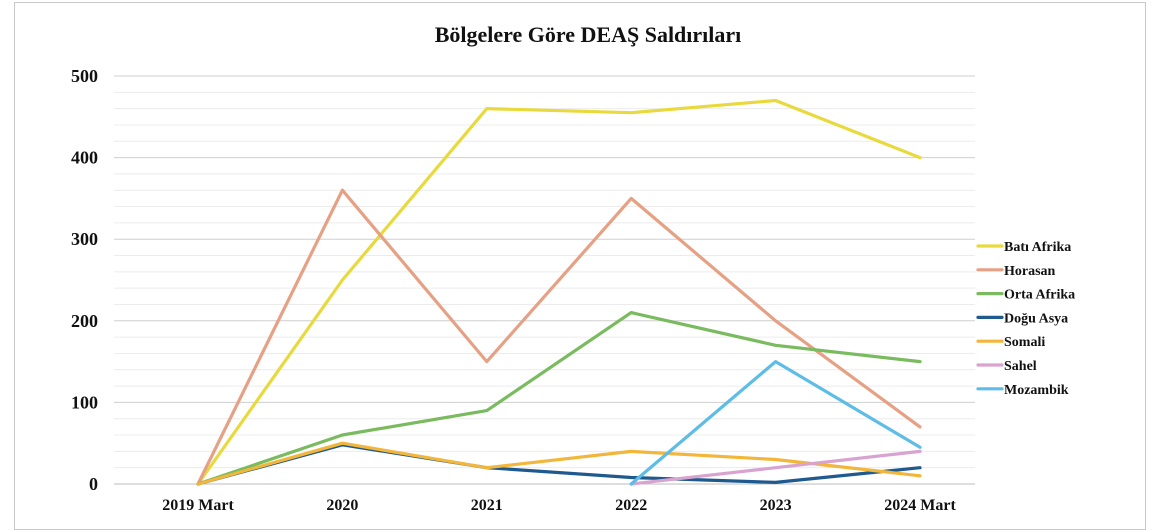 This screenshot has height=532, width=1160. I want to click on y-tick-label: 100, so click(84, 402).